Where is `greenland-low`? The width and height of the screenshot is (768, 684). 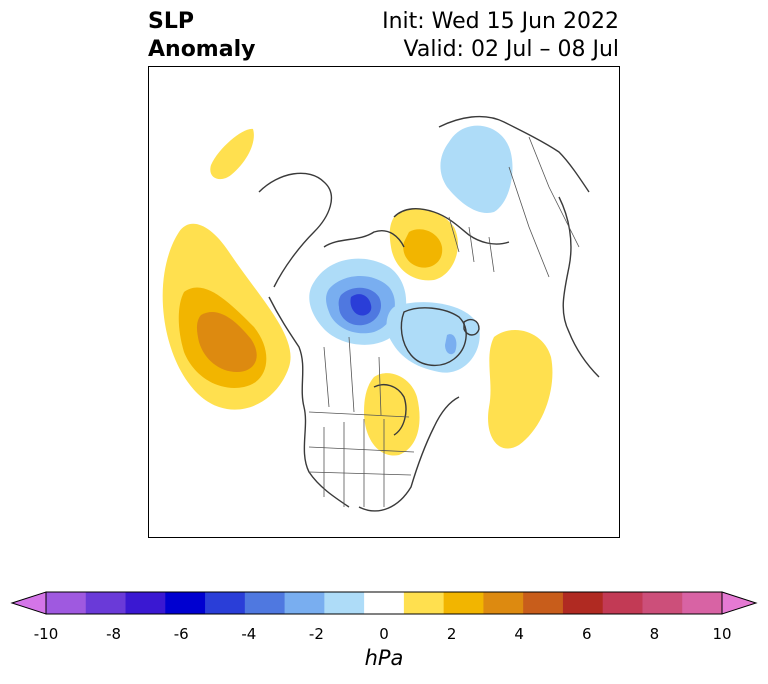 greenland-low is located at coordinates (433, 337).